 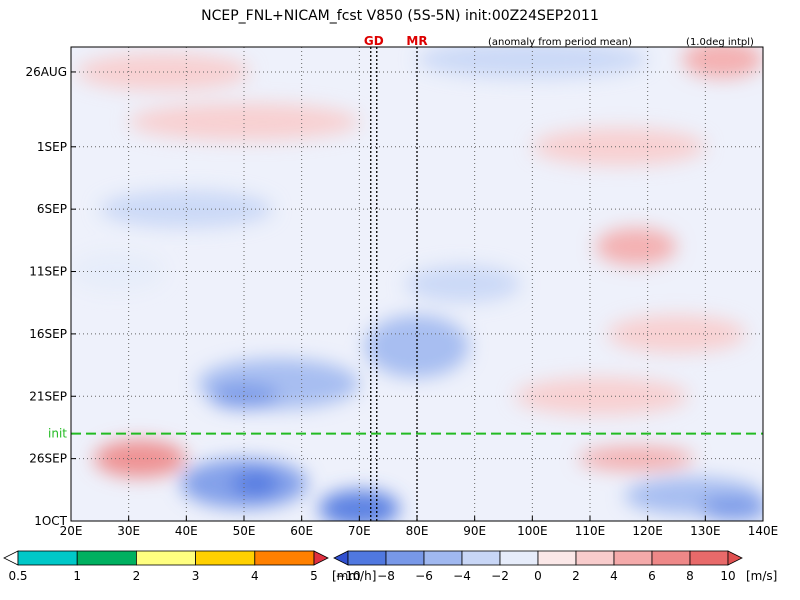 I want to click on x-tick-label: 20E, so click(x=71, y=531).